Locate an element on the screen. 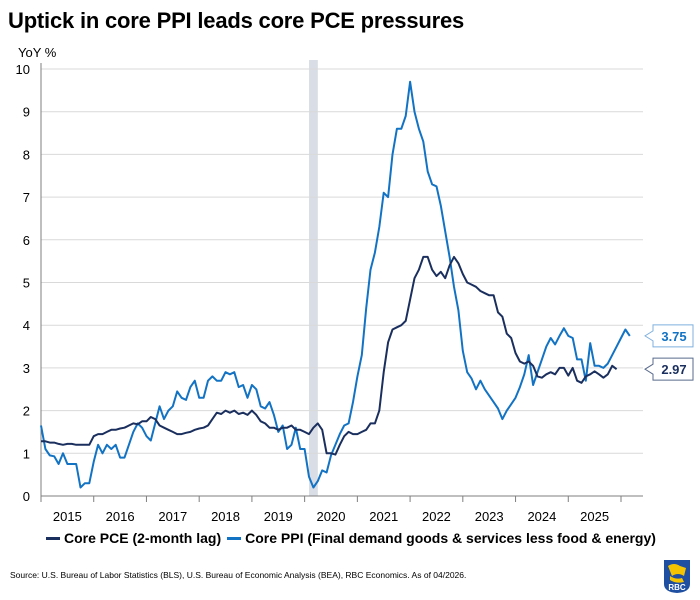 The height and width of the screenshot is (600, 700). y-tick-label: 3 is located at coordinates (26, 368).